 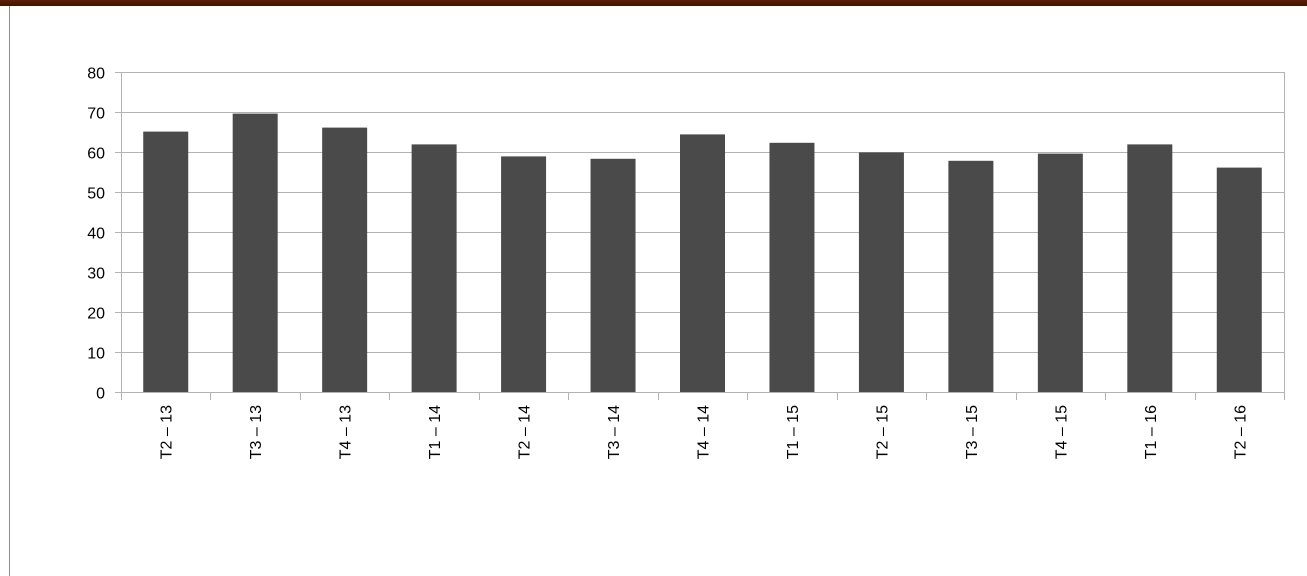 What do you see at coordinates (793, 432) in the screenshot?
I see `x-tick-label: T1 – 15` at bounding box center [793, 432].